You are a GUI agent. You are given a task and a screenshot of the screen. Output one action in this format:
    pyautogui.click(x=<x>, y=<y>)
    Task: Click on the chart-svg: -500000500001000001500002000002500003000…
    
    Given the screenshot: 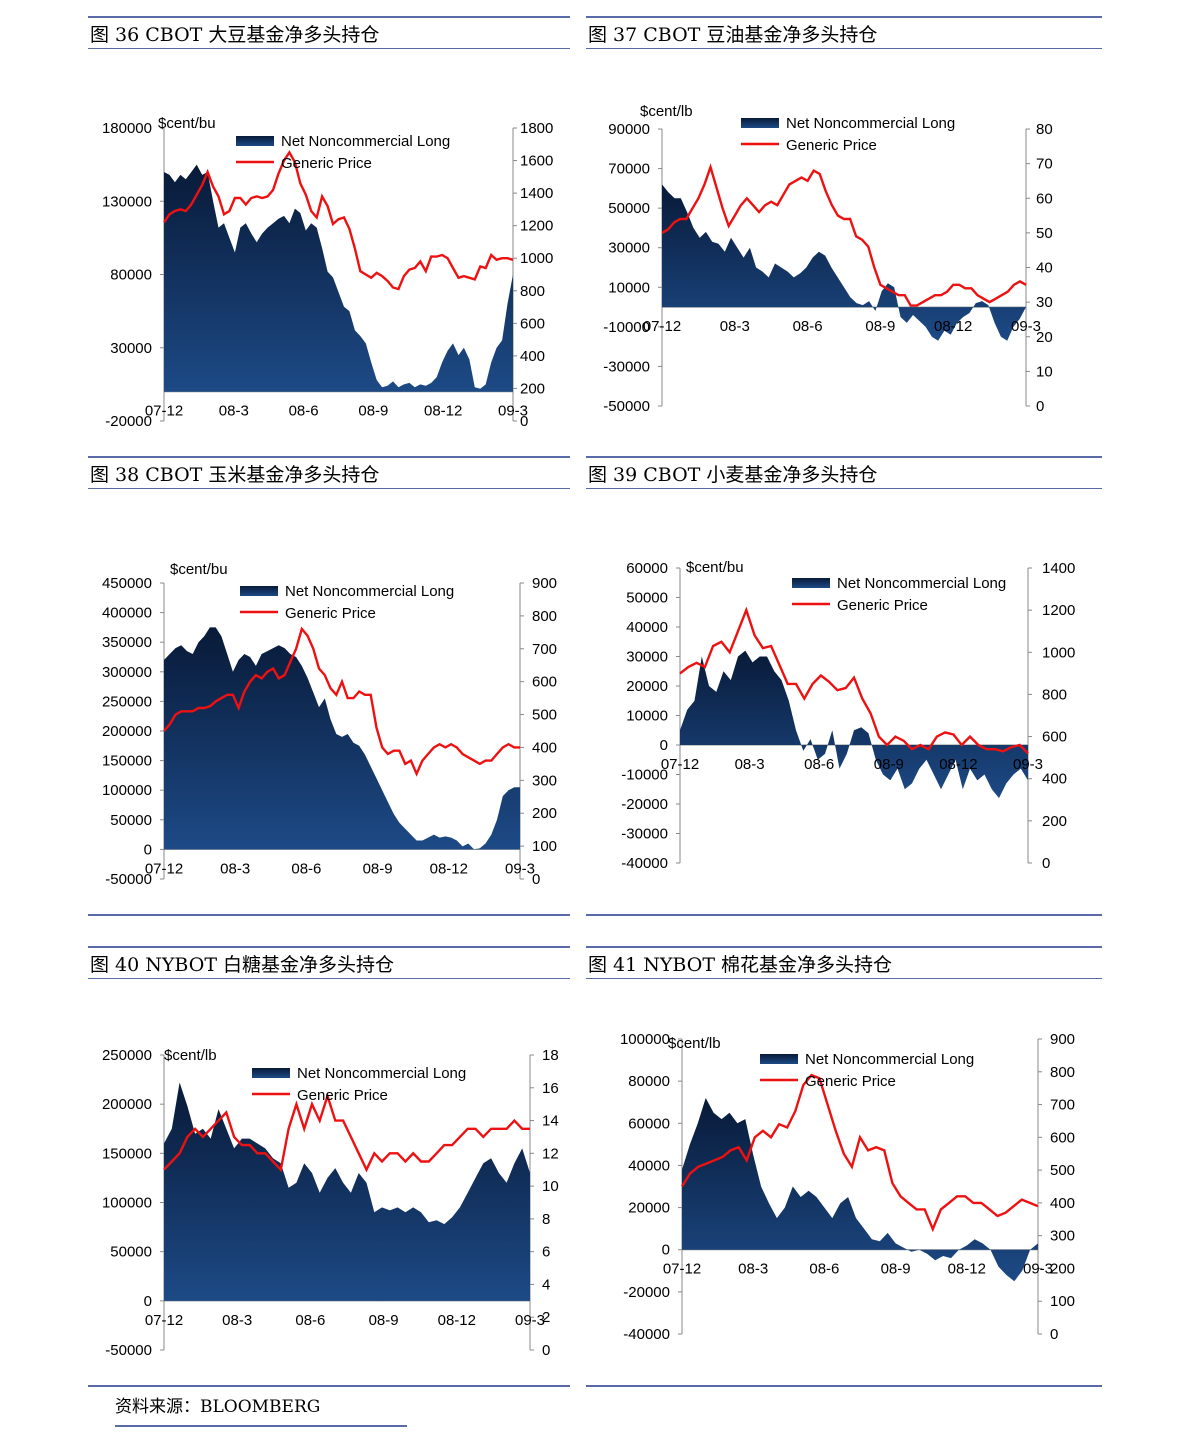 What is the action you would take?
    pyautogui.click(x=329, y=724)
    